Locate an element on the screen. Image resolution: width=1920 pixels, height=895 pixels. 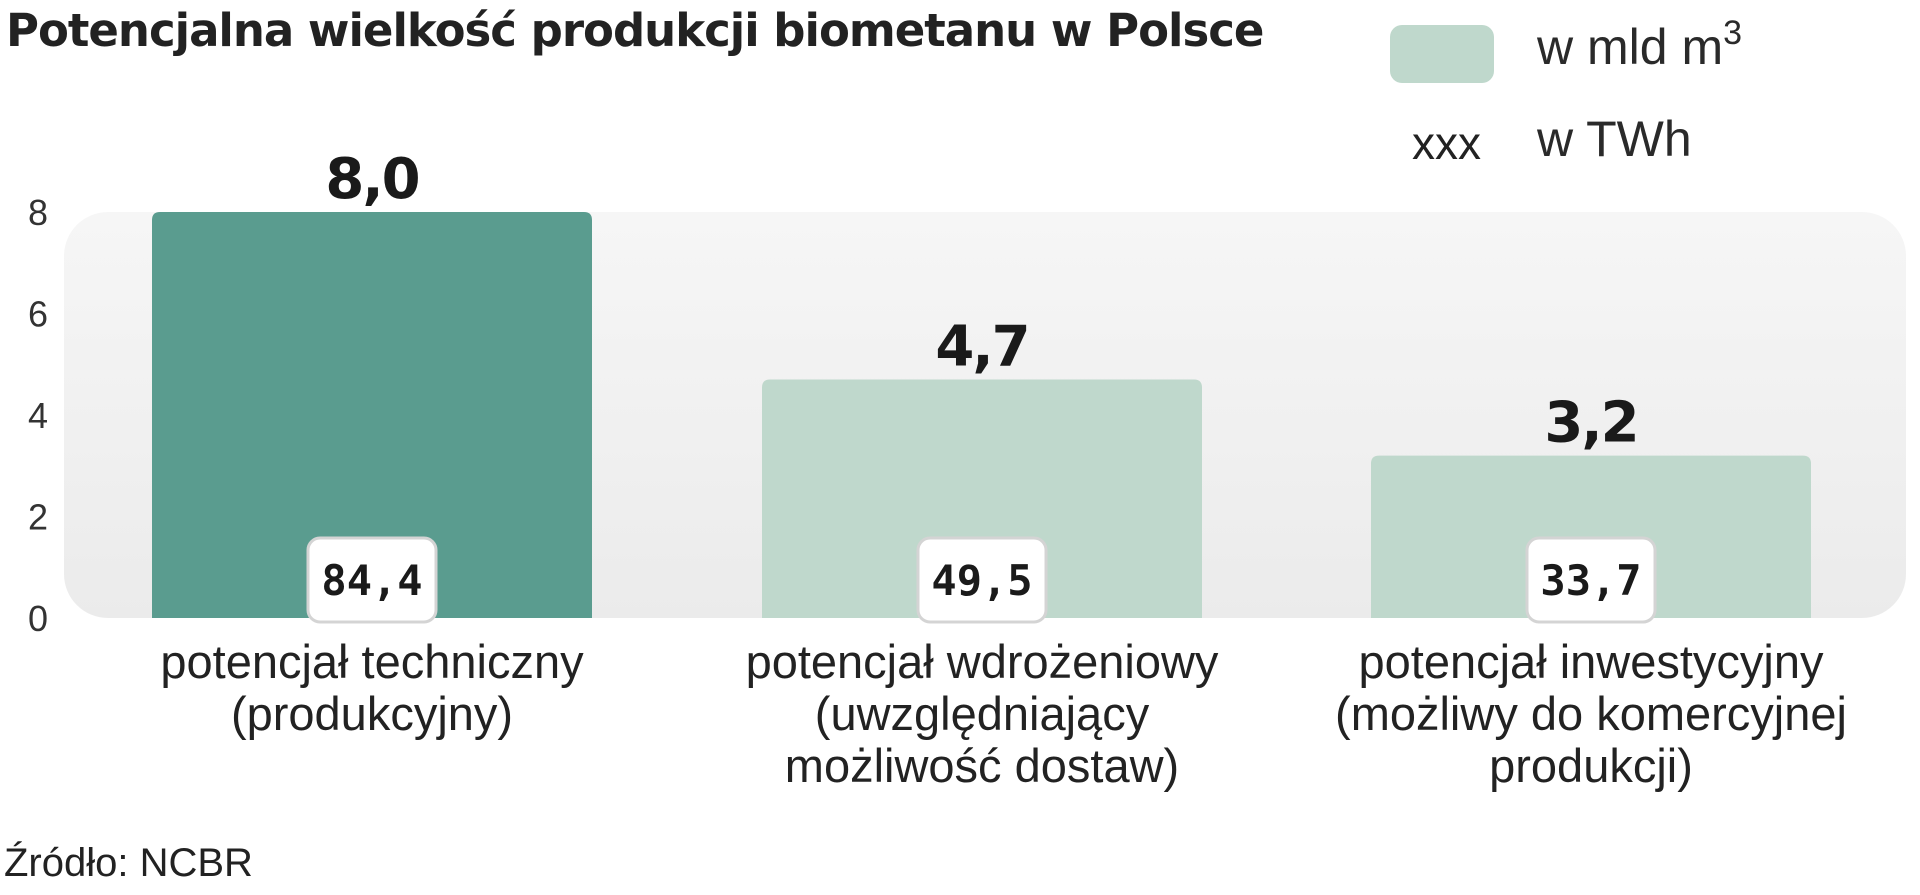
twh-value-label: 84,4 is located at coordinates (371, 580).